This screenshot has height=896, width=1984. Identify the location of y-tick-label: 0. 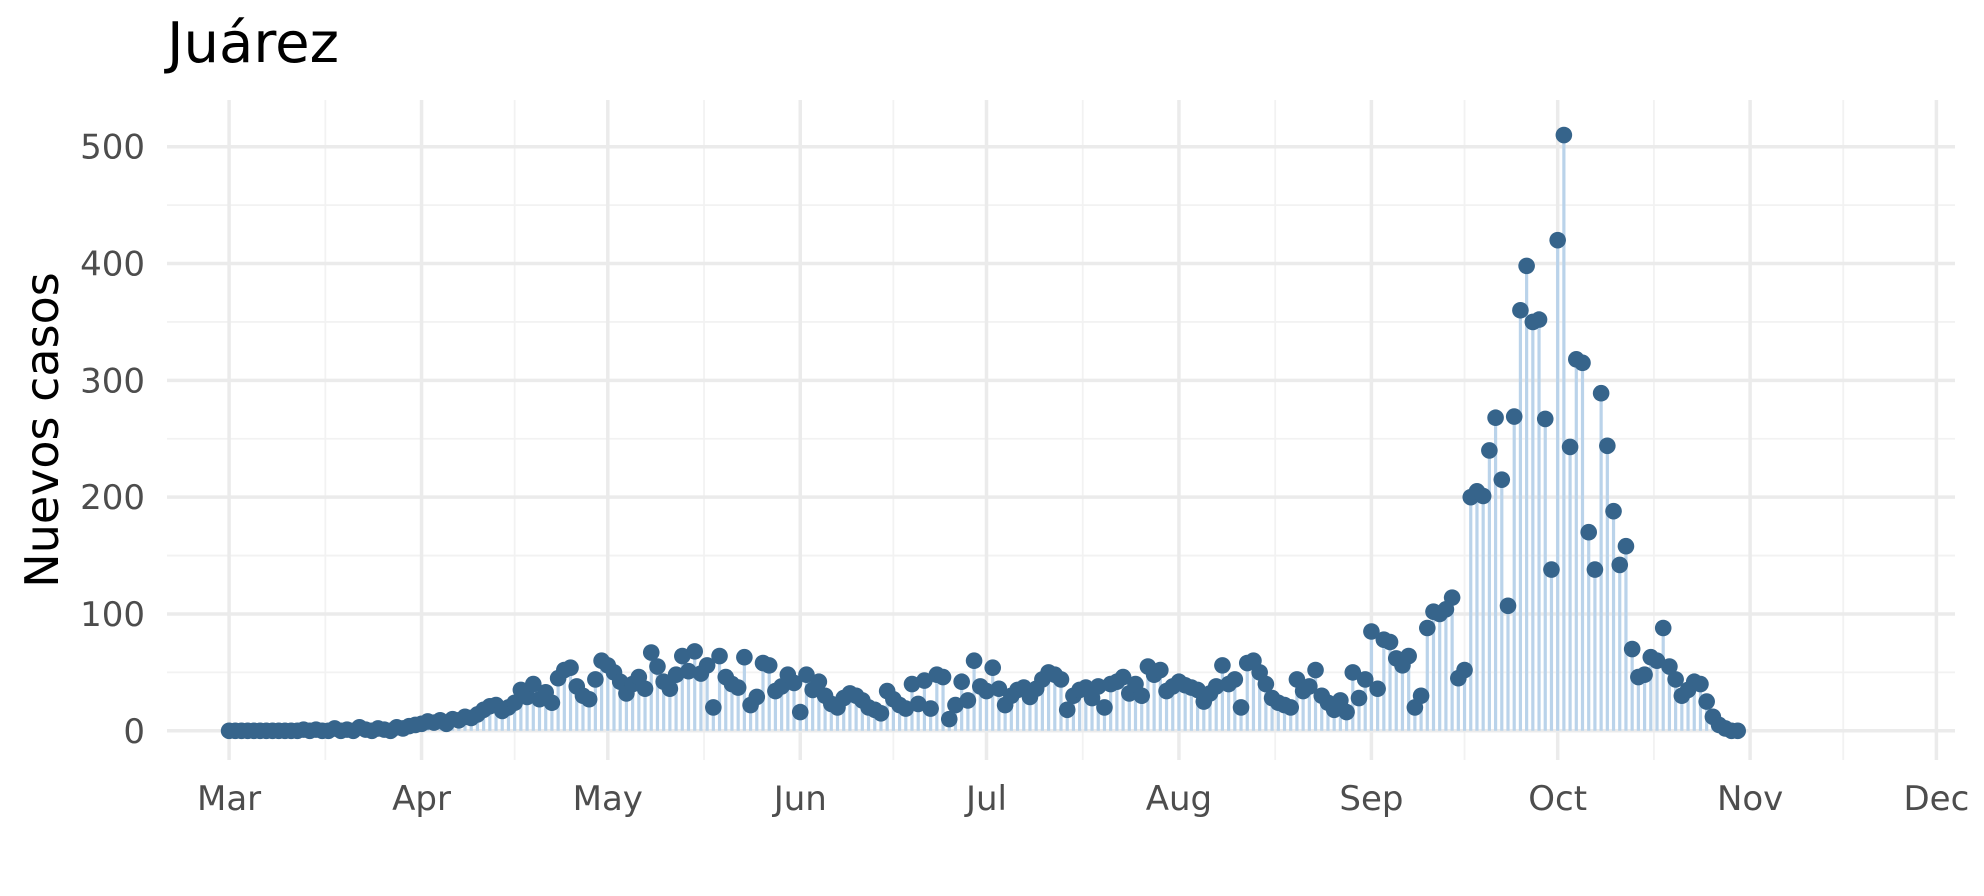
(134, 732).